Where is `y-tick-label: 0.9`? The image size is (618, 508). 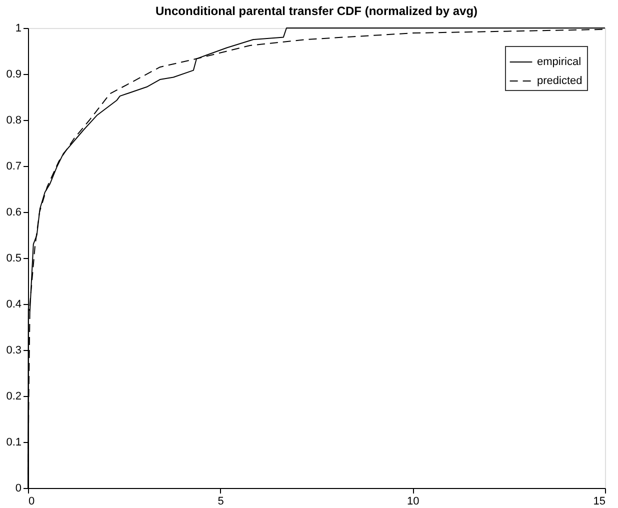 y-tick-label: 0.9 is located at coordinates (14, 74).